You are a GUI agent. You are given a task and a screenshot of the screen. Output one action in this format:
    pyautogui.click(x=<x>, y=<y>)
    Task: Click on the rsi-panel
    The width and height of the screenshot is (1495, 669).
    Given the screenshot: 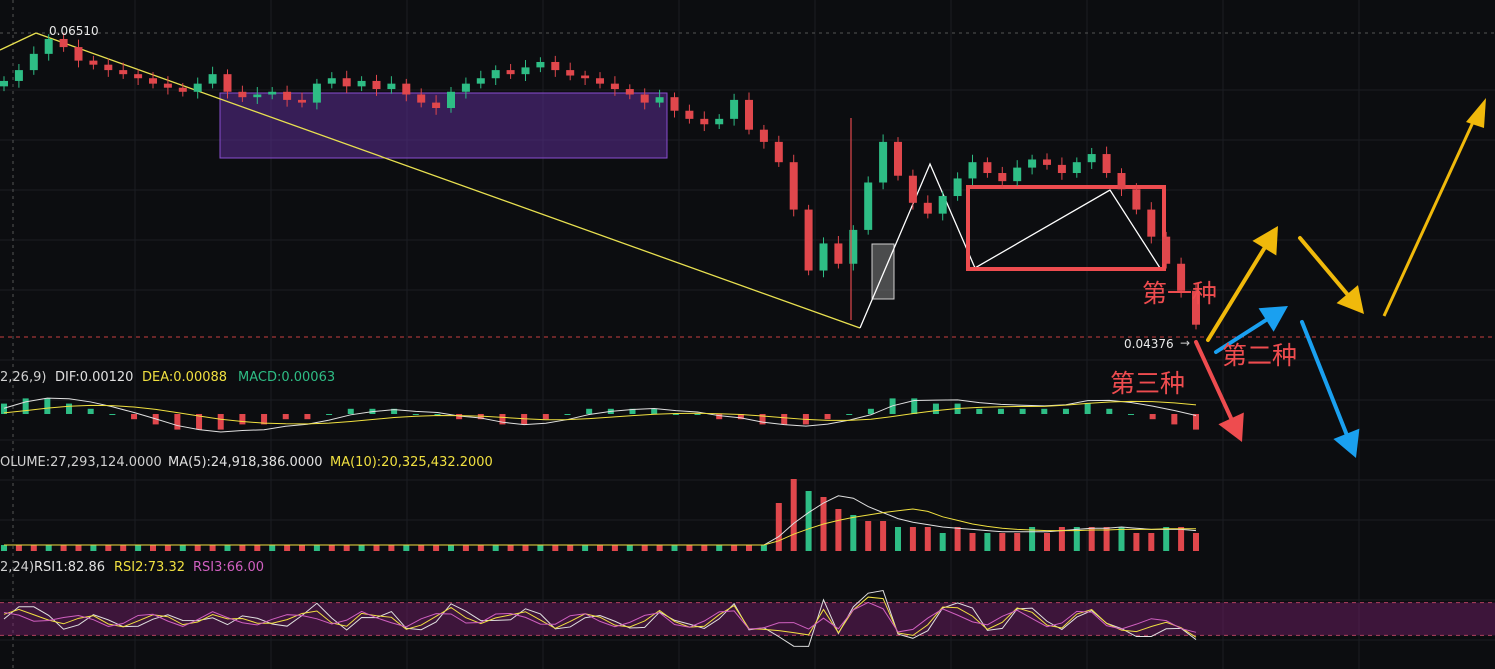 What is the action you would take?
    pyautogui.click(x=747, y=618)
    